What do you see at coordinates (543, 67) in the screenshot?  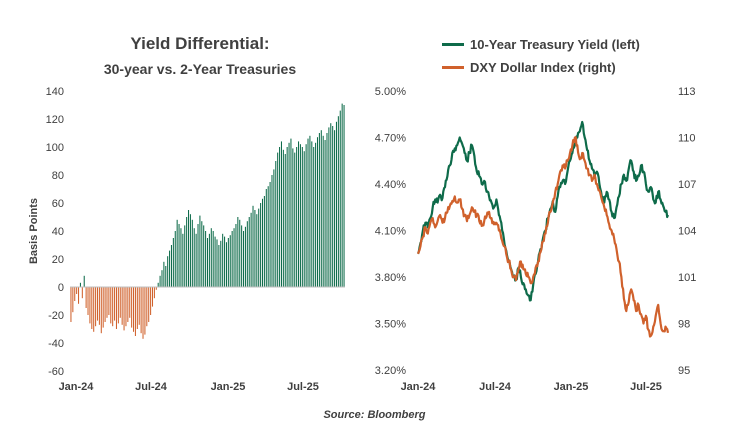 I see `legend-label-dxy: DXY Dollar Index (right)` at bounding box center [543, 67].